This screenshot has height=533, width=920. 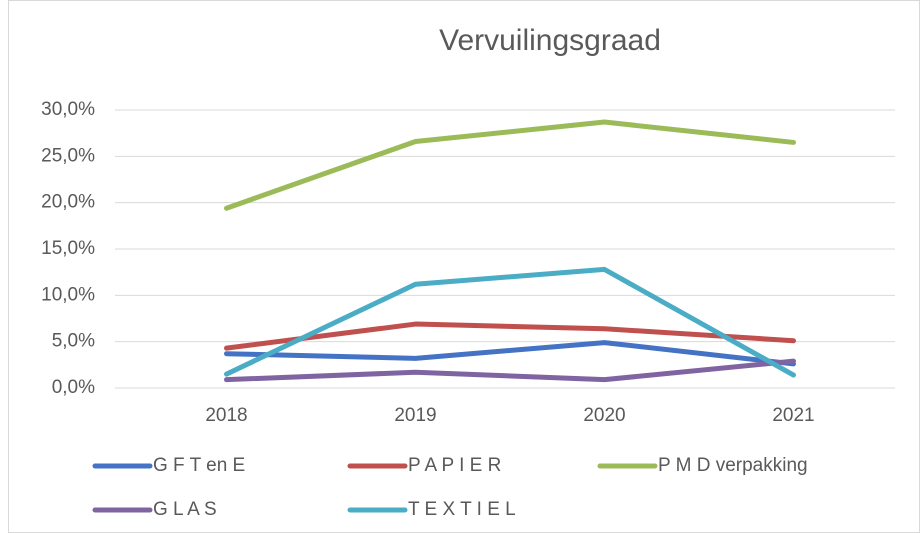 I want to click on y-tick-label: 5,0%, so click(x=73, y=341).